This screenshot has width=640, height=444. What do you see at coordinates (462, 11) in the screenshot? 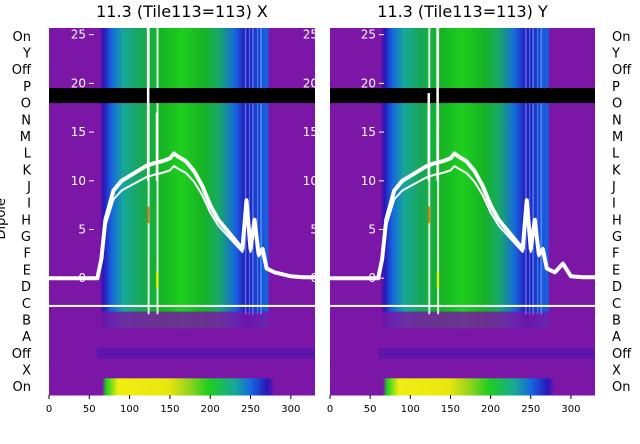
I see `chart-title: 11.3 (Tile113=113) Y` at bounding box center [462, 11].